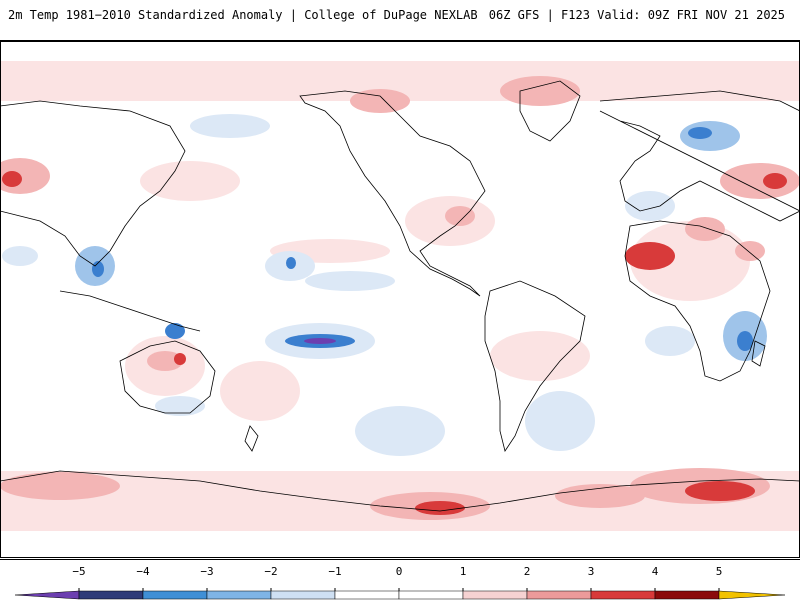 This screenshot has width=800, height=601. I want to click on antarctica-outline, so click(400, 491).